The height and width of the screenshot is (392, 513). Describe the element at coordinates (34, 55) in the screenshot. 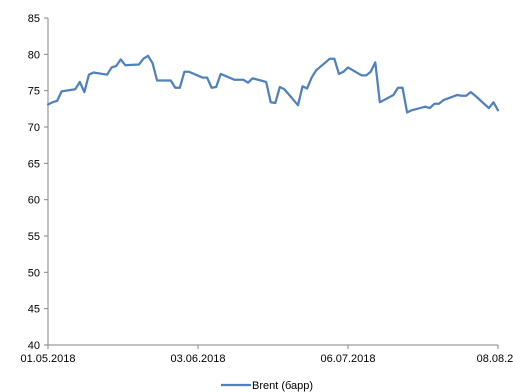

I see `y-tick-label: 80` at that location.